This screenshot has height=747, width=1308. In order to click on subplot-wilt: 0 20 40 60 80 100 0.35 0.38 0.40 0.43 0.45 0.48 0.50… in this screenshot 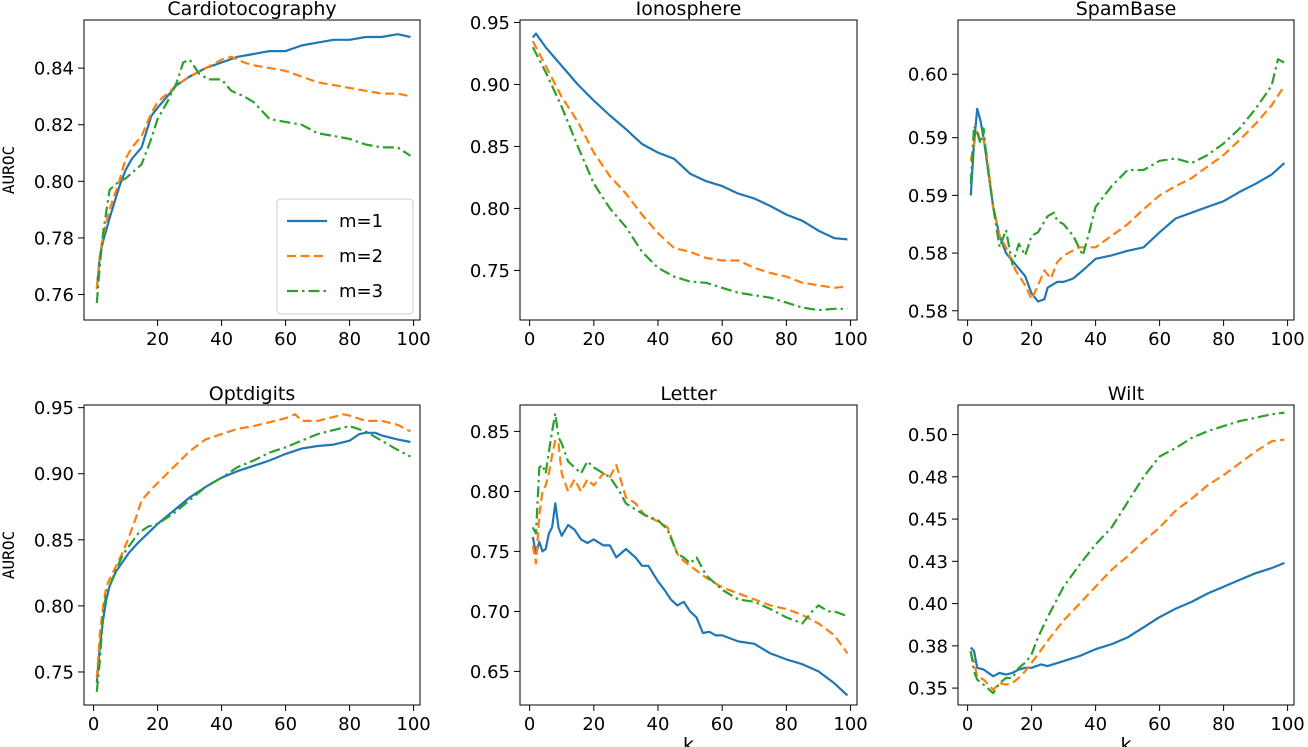, I will do `click(1106, 565)`.